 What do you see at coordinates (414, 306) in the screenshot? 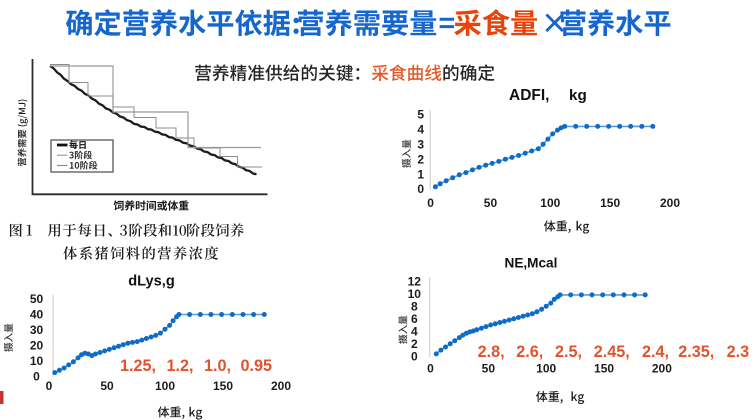
I see `svg-text: 8` at bounding box center [414, 306].